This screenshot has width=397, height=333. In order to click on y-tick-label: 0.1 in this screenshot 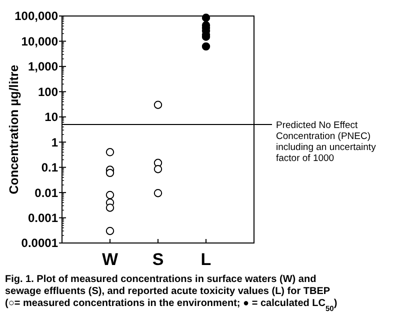, I will do `click(49, 167)`.